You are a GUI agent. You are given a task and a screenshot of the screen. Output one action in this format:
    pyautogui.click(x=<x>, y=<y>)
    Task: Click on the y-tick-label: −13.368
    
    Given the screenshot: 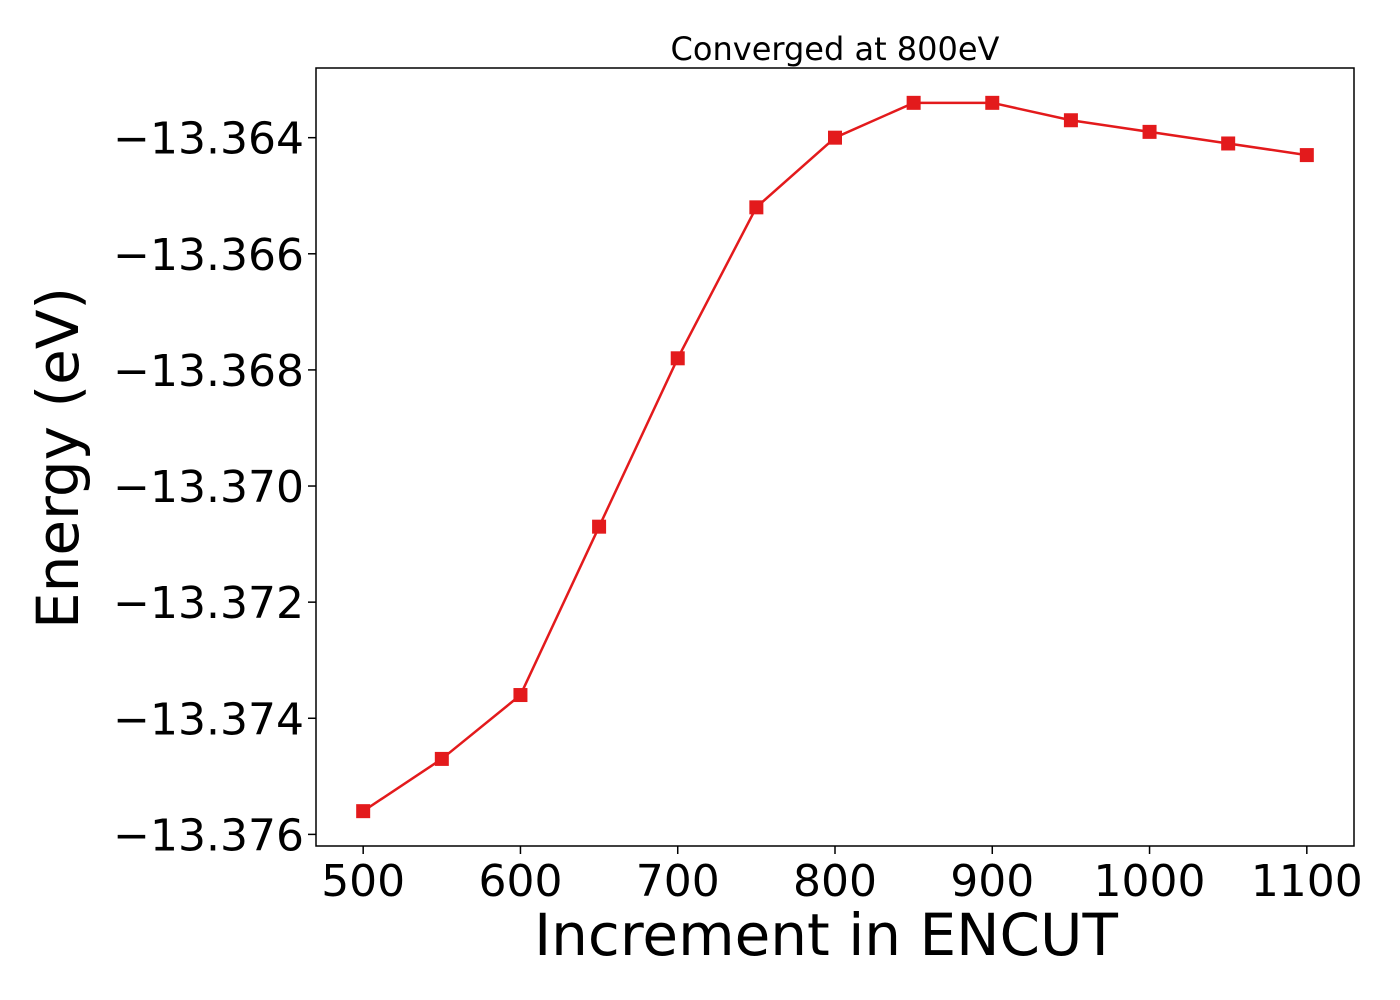 What is the action you would take?
    pyautogui.click(x=208, y=371)
    